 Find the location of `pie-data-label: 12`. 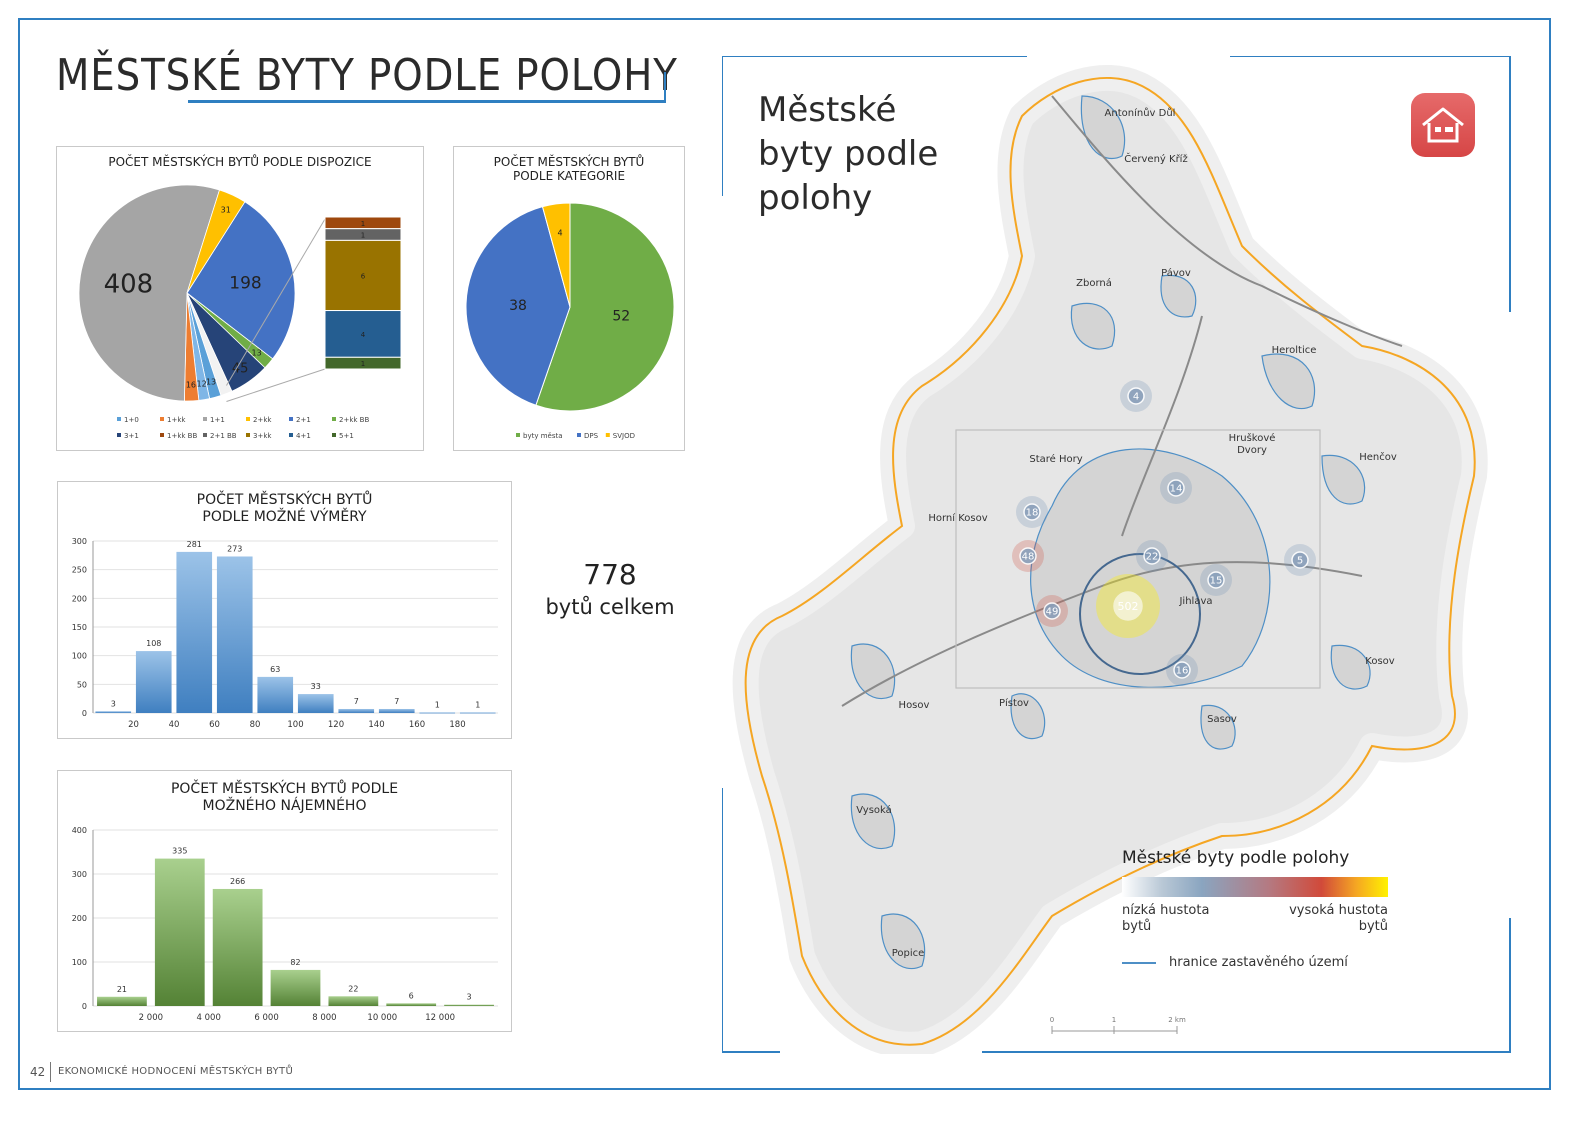

pie-data-label: 12 is located at coordinates (202, 383).